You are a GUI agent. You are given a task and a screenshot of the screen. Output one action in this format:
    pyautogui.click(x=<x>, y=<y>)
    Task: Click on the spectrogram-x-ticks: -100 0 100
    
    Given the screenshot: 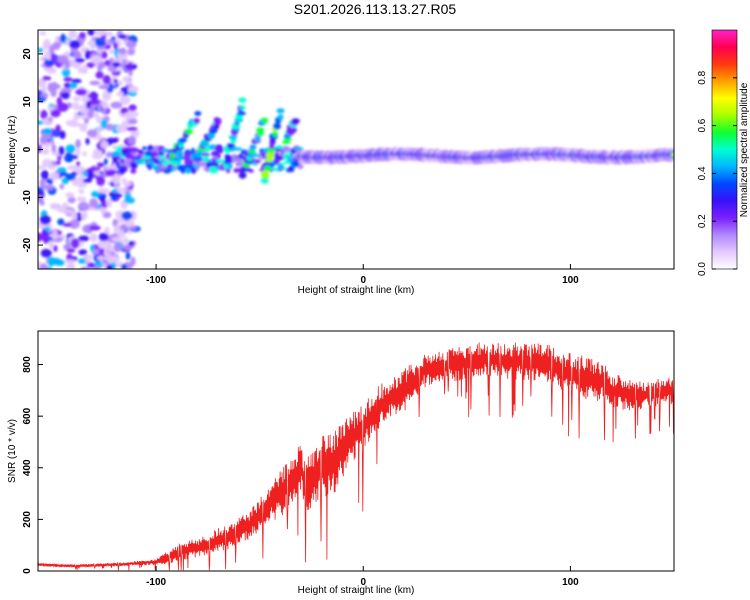 What is the action you would take?
    pyautogui.click(x=362, y=275)
    